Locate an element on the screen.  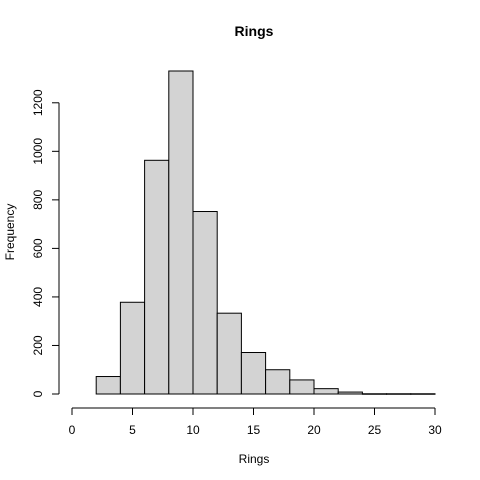
x-tick-label: 5 is located at coordinates (132, 430).